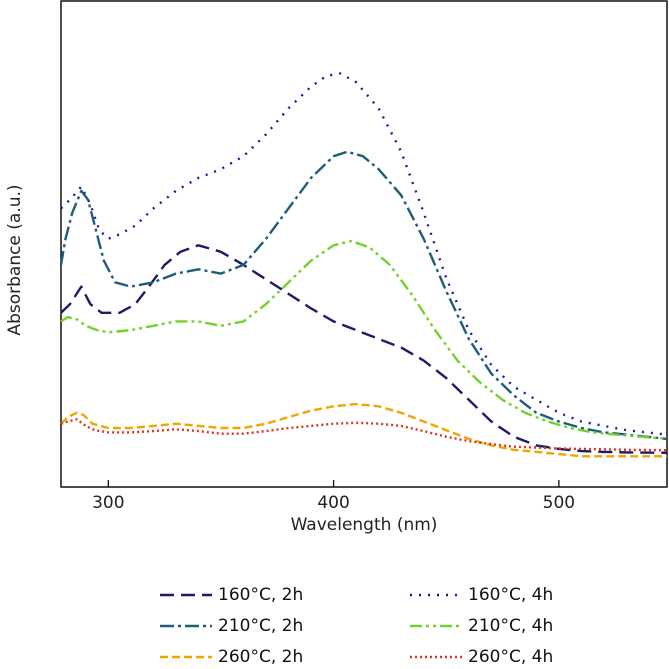 This screenshot has width=669, height=669. I want to click on legend-label-2: 160°C, 4h, so click(510, 595).